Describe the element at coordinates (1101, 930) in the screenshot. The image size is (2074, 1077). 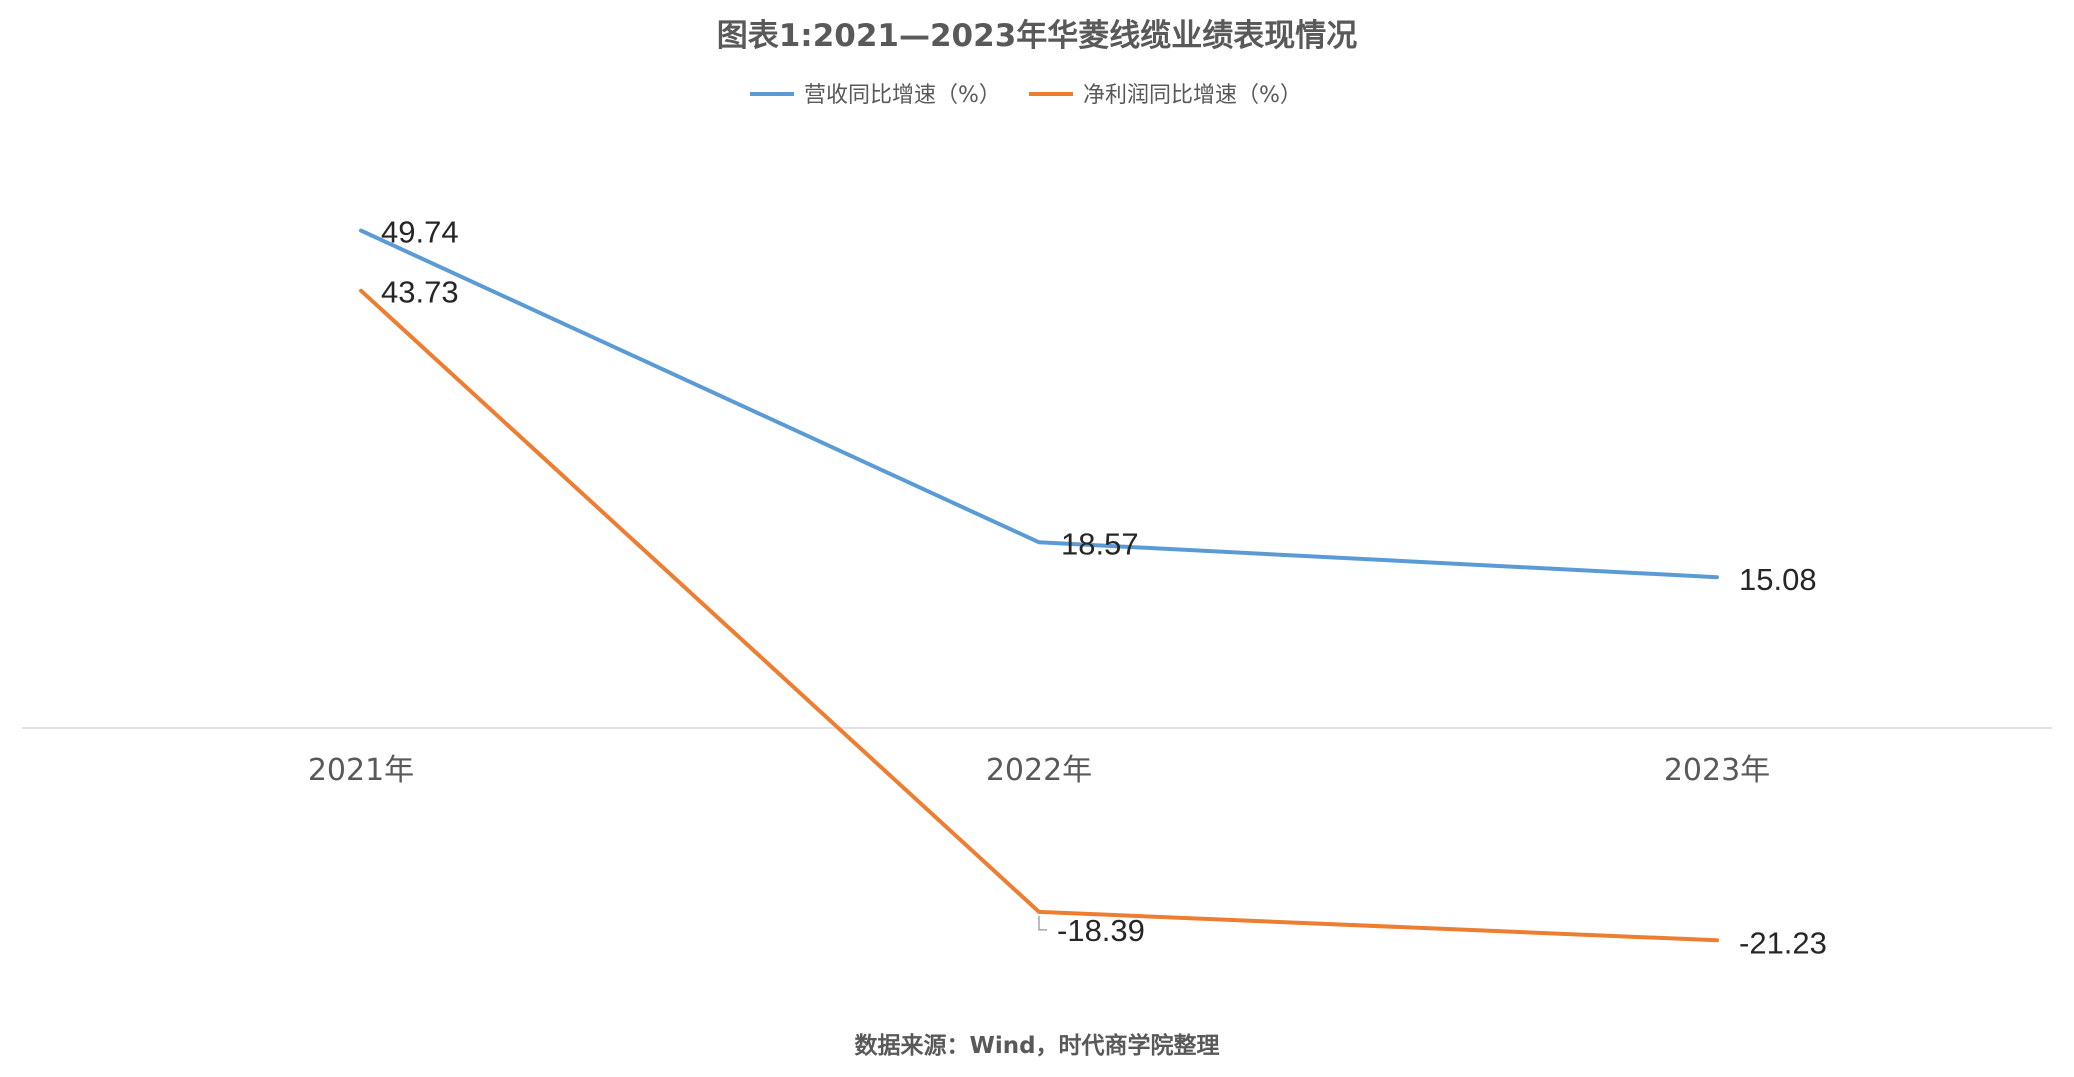
I see `data-label: -18.39` at that location.